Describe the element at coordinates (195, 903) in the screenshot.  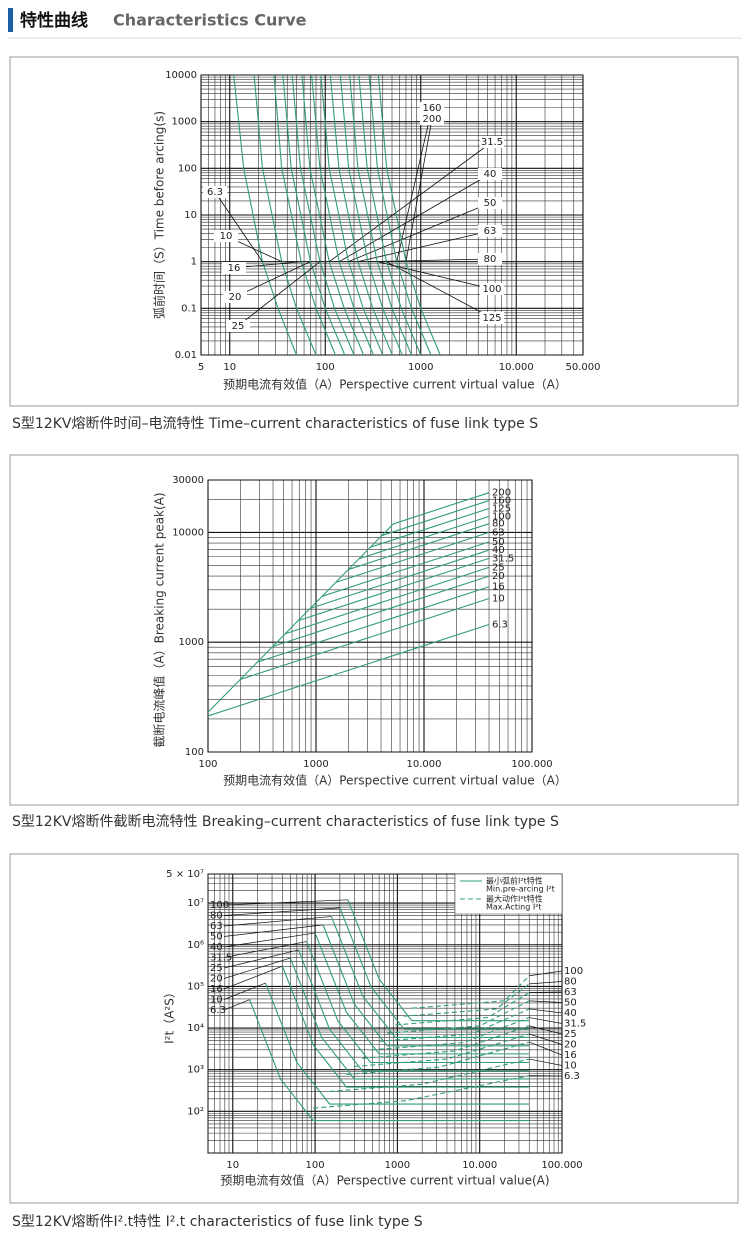
I see `y-tick-label: 10⁷` at that location.